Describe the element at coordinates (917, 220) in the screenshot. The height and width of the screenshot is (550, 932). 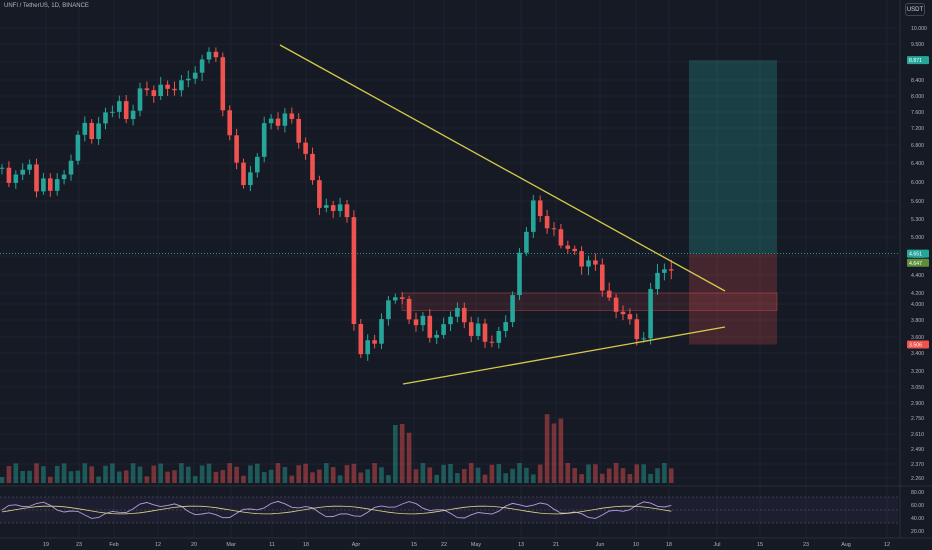
I see `price-tick-label: 5.300` at that location.